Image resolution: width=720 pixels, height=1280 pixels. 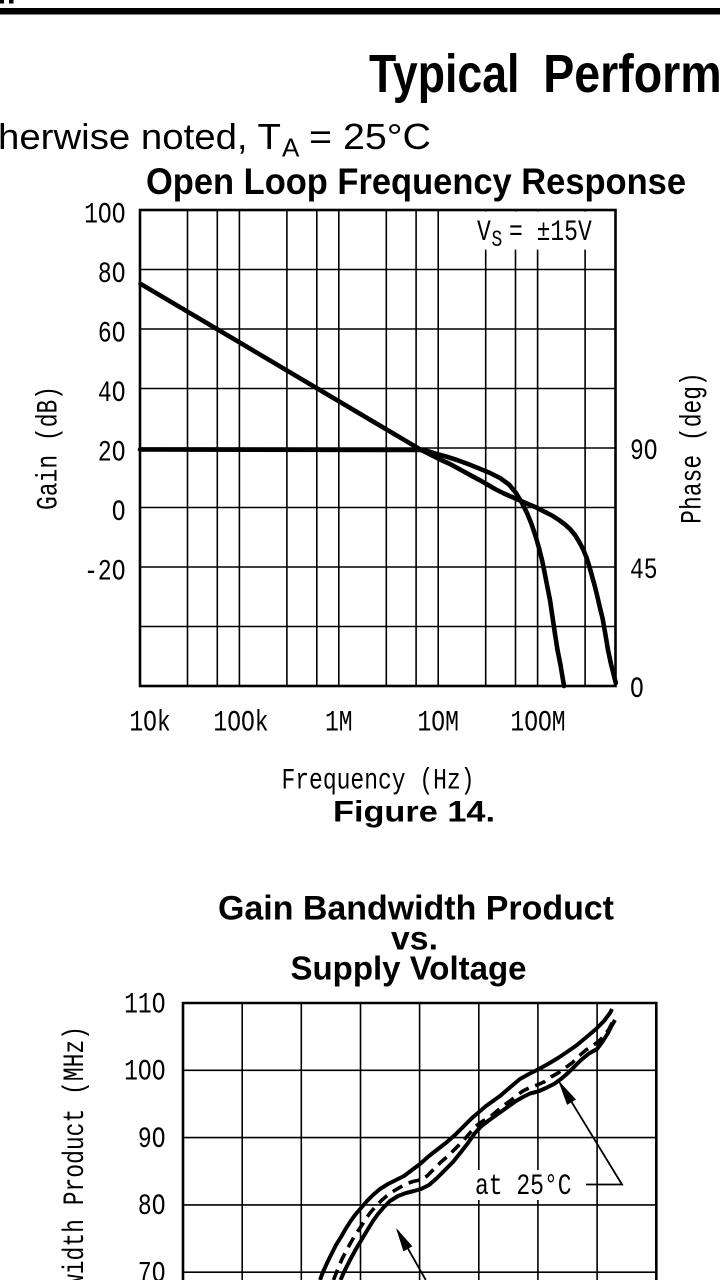 What do you see at coordinates (644, 569) in the screenshot?
I see `svg-text: 45` at bounding box center [644, 569].